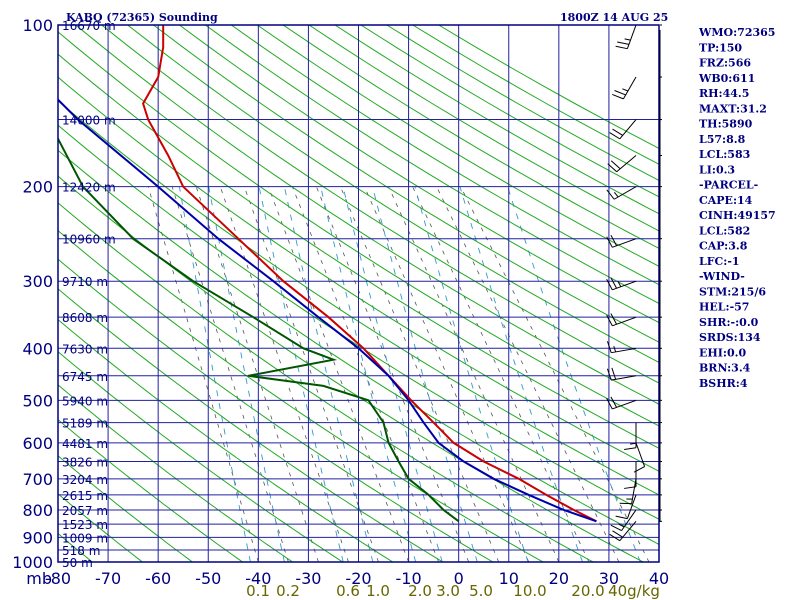 Image resolution: width=800 pixels, height=600 pixels. I want to click on mixing-ratio-label: 0.1, so click(258, 591).